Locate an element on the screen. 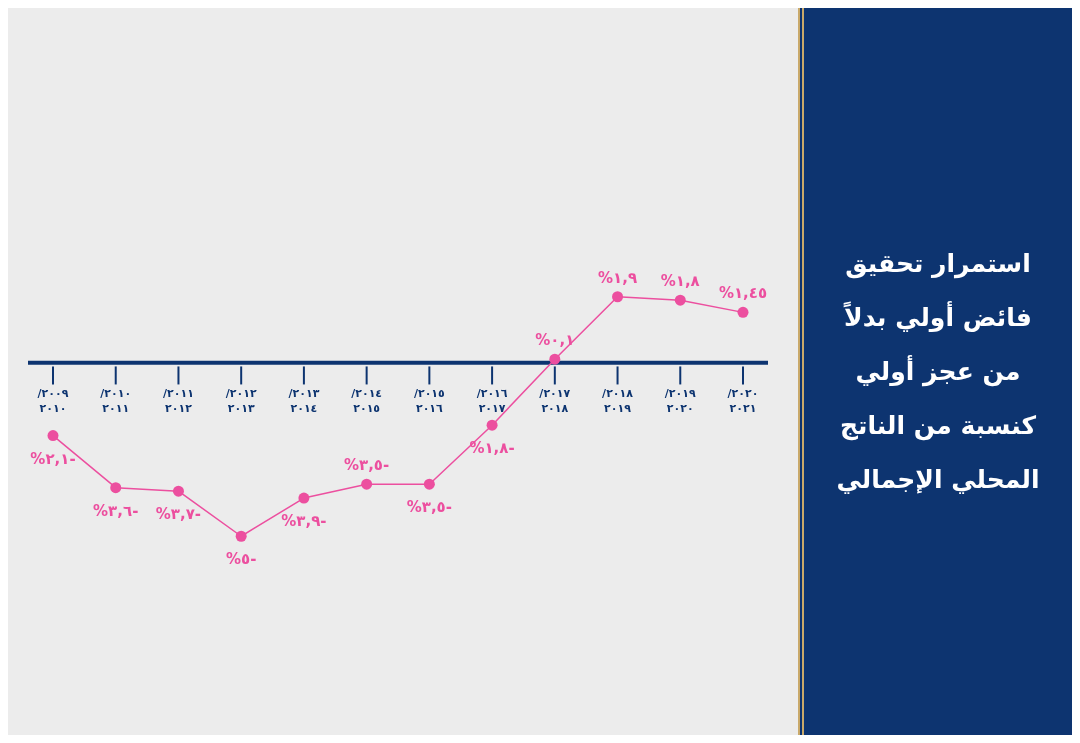 The image size is (1080, 743). data-label: -٢,١% is located at coordinates (53, 458).